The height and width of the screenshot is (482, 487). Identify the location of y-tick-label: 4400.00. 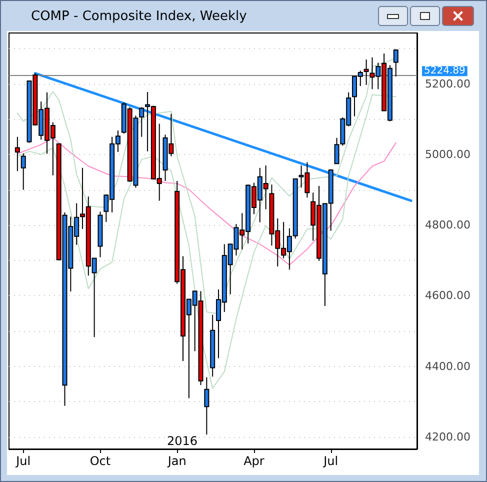
(447, 366).